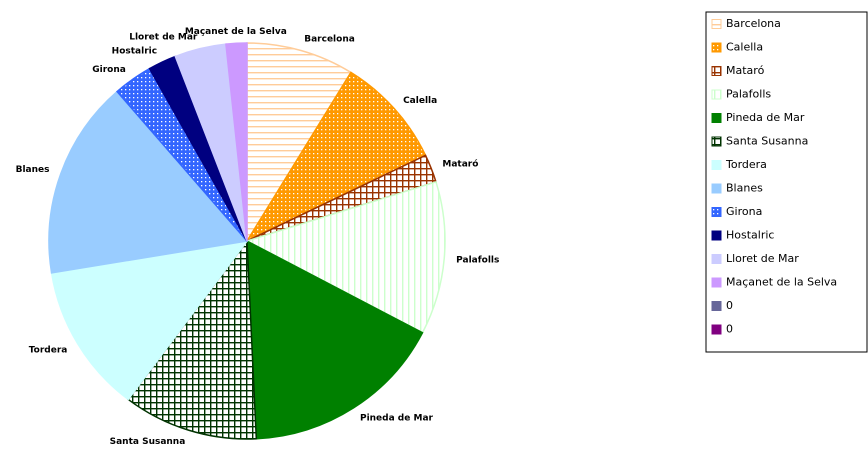  I want to click on legend-label: Hostalric, so click(750, 235).